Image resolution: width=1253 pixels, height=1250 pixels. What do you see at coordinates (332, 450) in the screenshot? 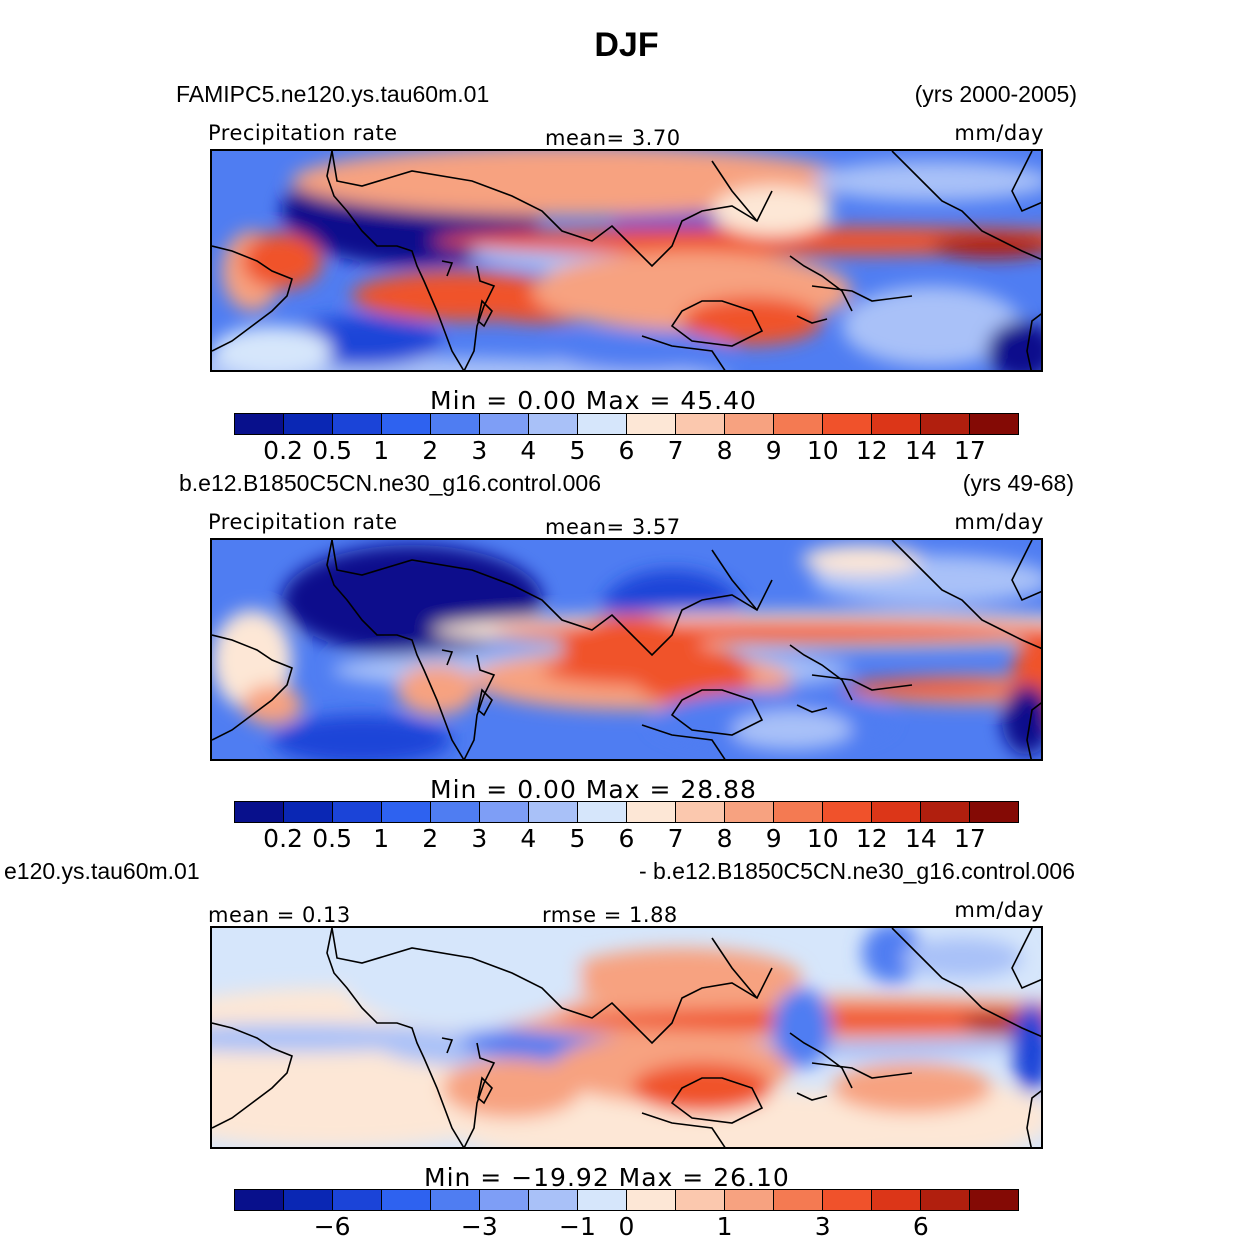
I see `colorbar-tick-label: 0.5` at bounding box center [332, 450].